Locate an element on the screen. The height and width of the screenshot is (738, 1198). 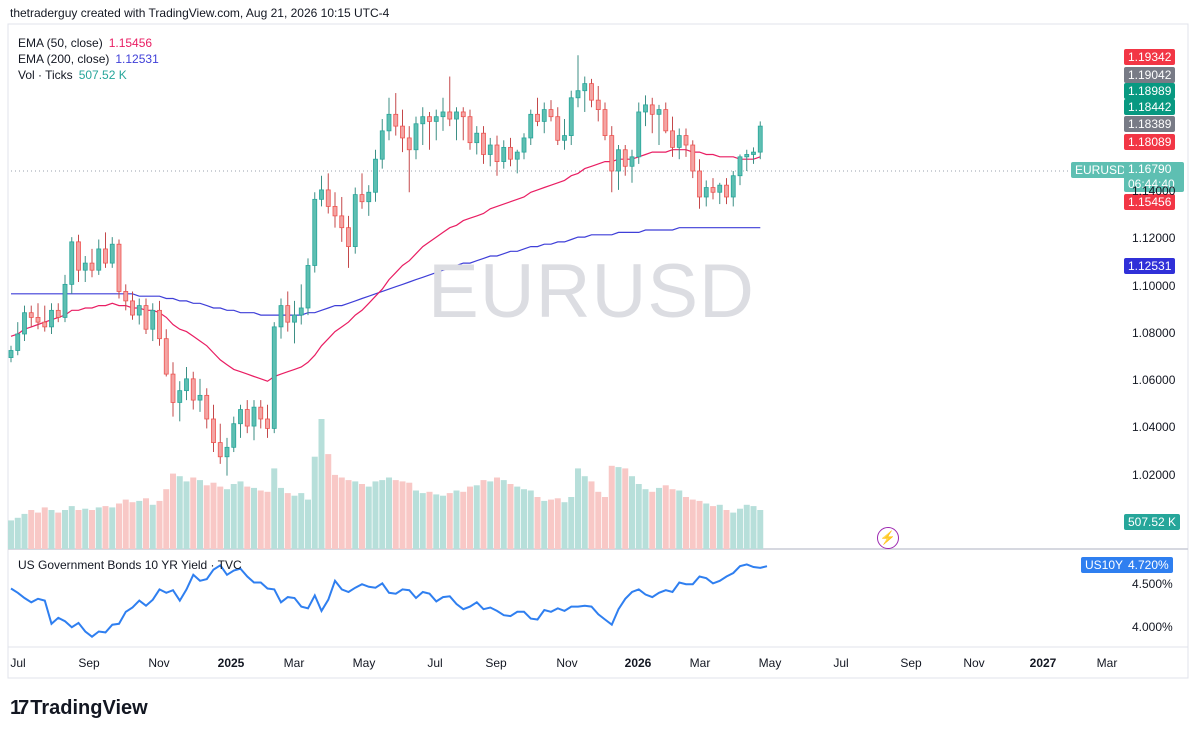
time-tick: 2027 is located at coordinates (1043, 663).